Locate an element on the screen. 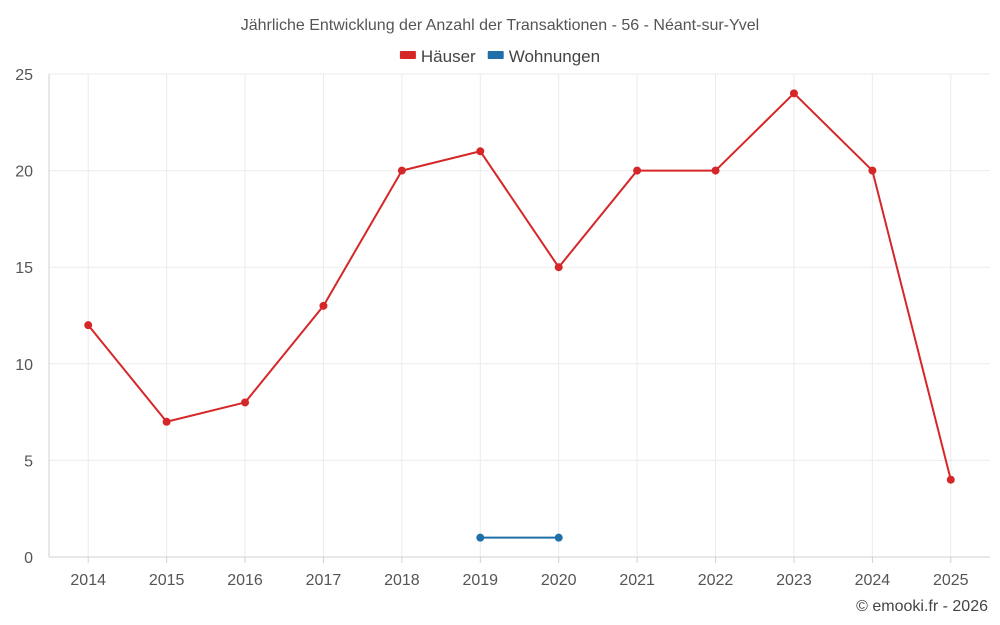  y-tick-label: 0 is located at coordinates (28, 558).